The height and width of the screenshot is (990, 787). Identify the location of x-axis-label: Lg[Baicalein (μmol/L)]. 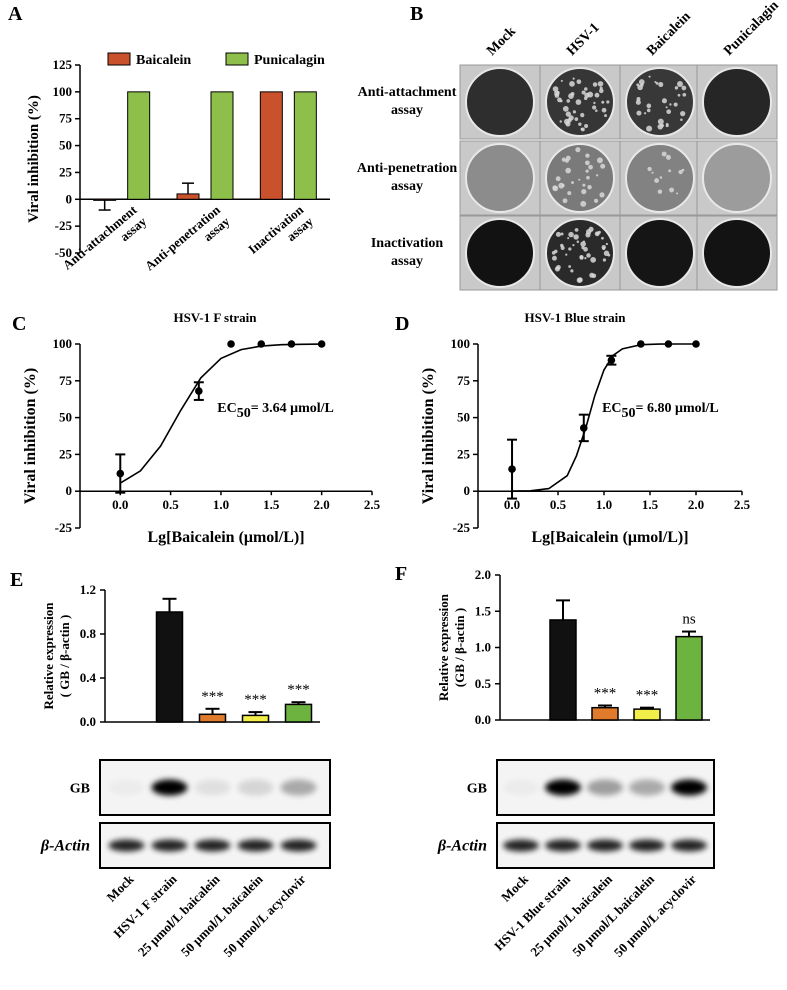
(225, 537).